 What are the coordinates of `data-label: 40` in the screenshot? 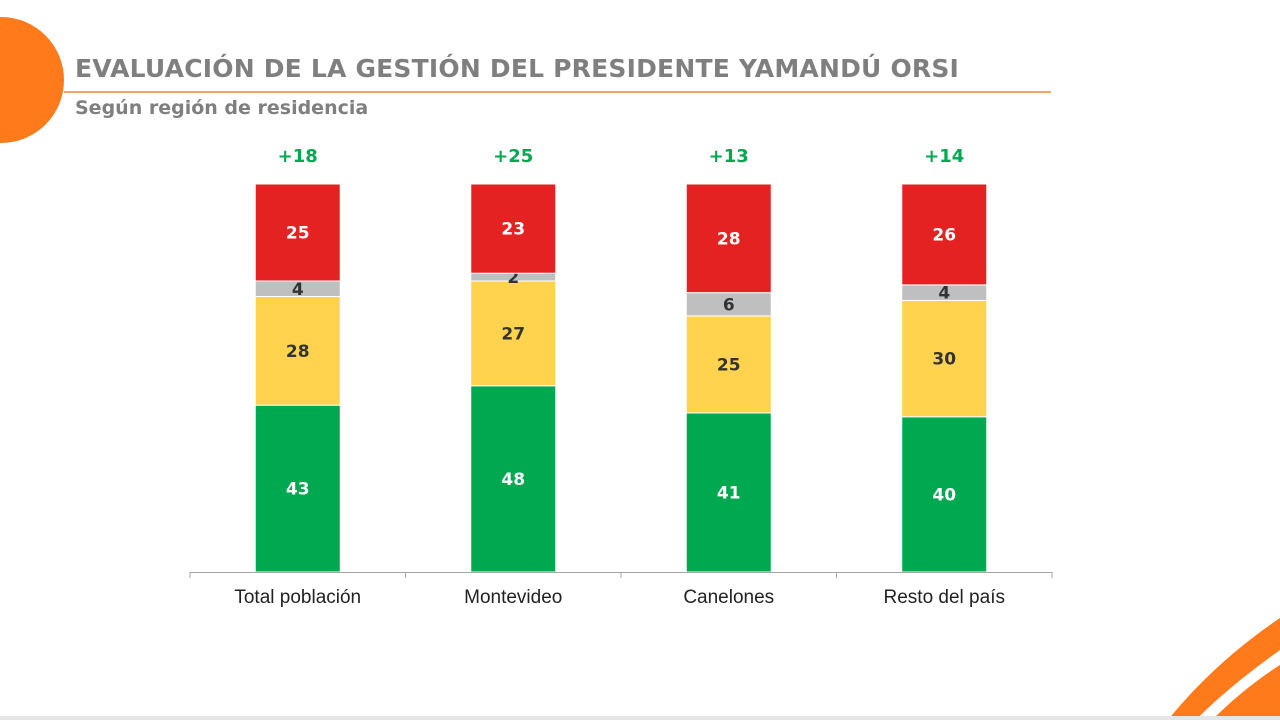 It's located at (944, 495).